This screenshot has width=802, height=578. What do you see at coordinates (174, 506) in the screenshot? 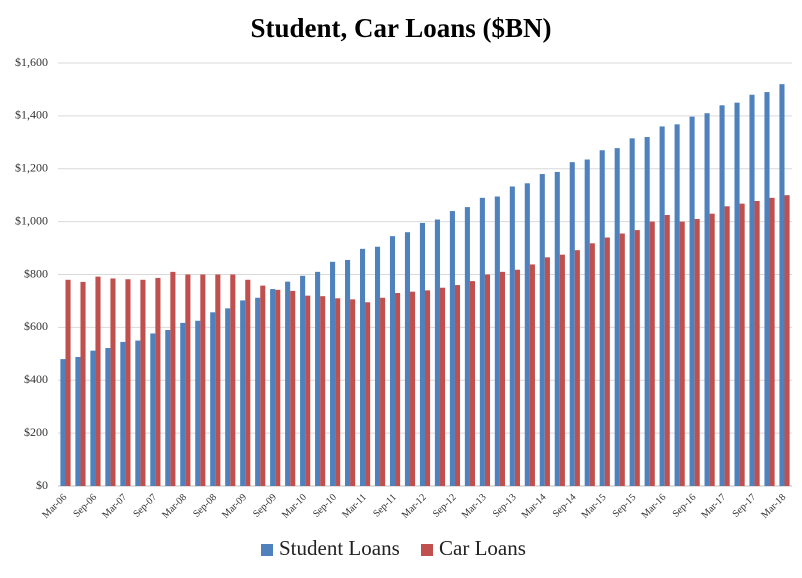
I see `x-tick-label: Mar-08` at bounding box center [174, 506].